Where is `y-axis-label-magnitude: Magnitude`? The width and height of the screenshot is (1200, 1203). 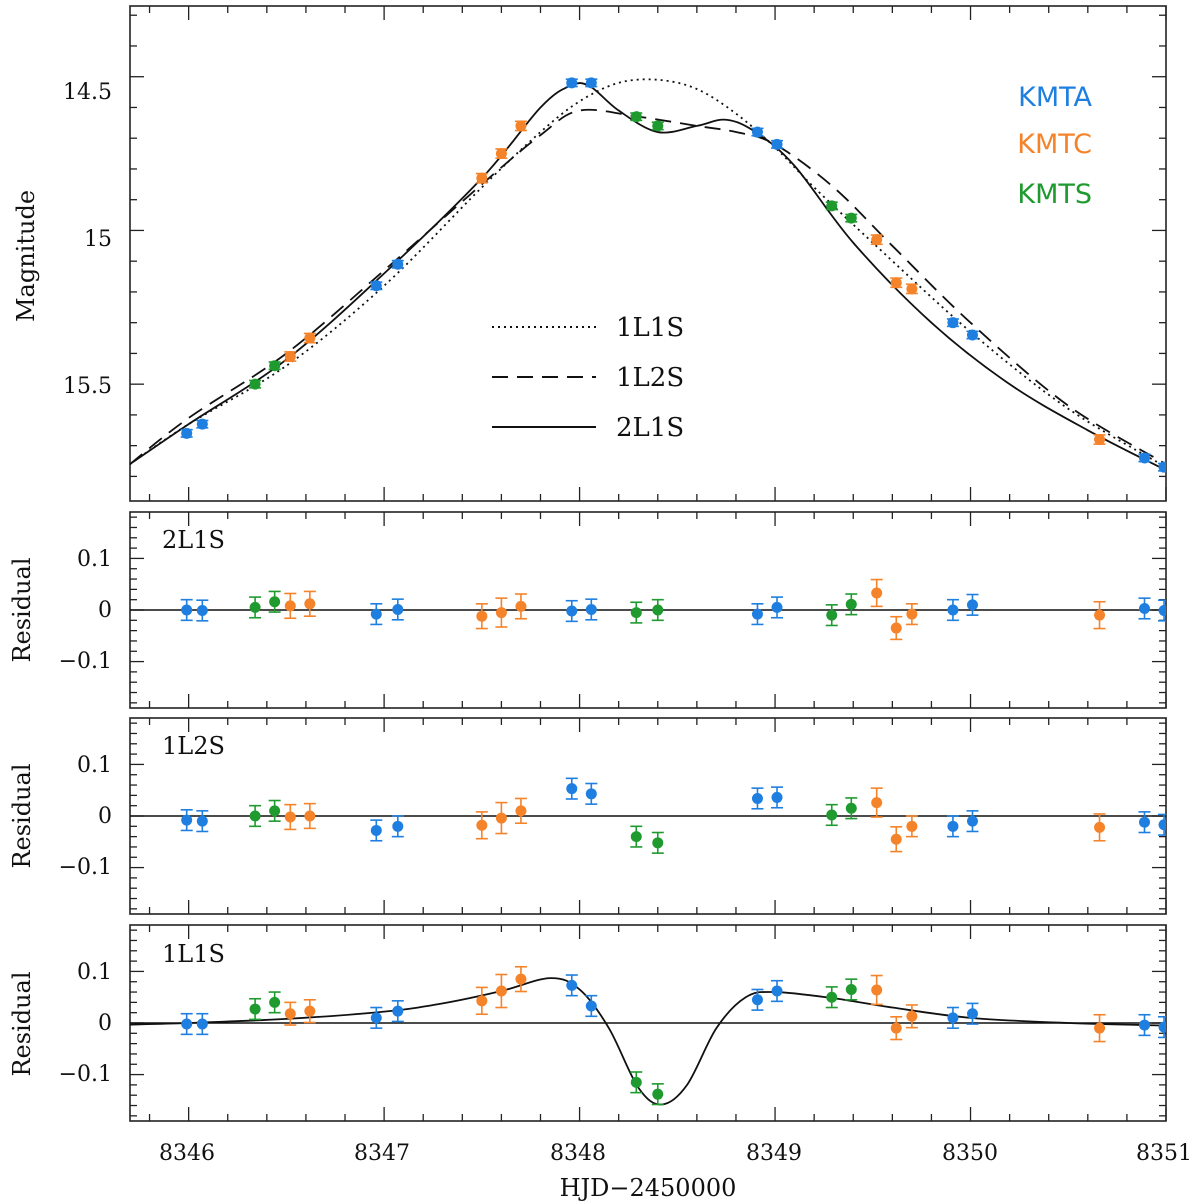
y-axis-label-magnitude: Magnitude is located at coordinates (26, 256).